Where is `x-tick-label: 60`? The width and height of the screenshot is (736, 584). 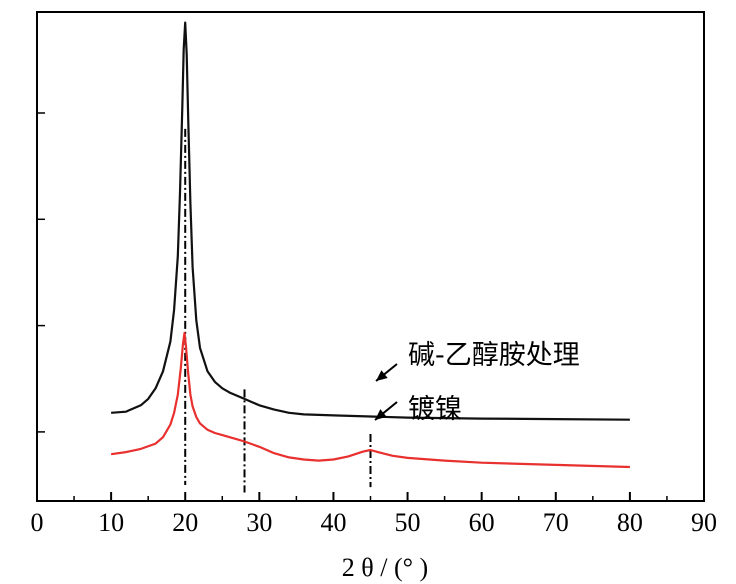 x-tick-label: 60 is located at coordinates (482, 522).